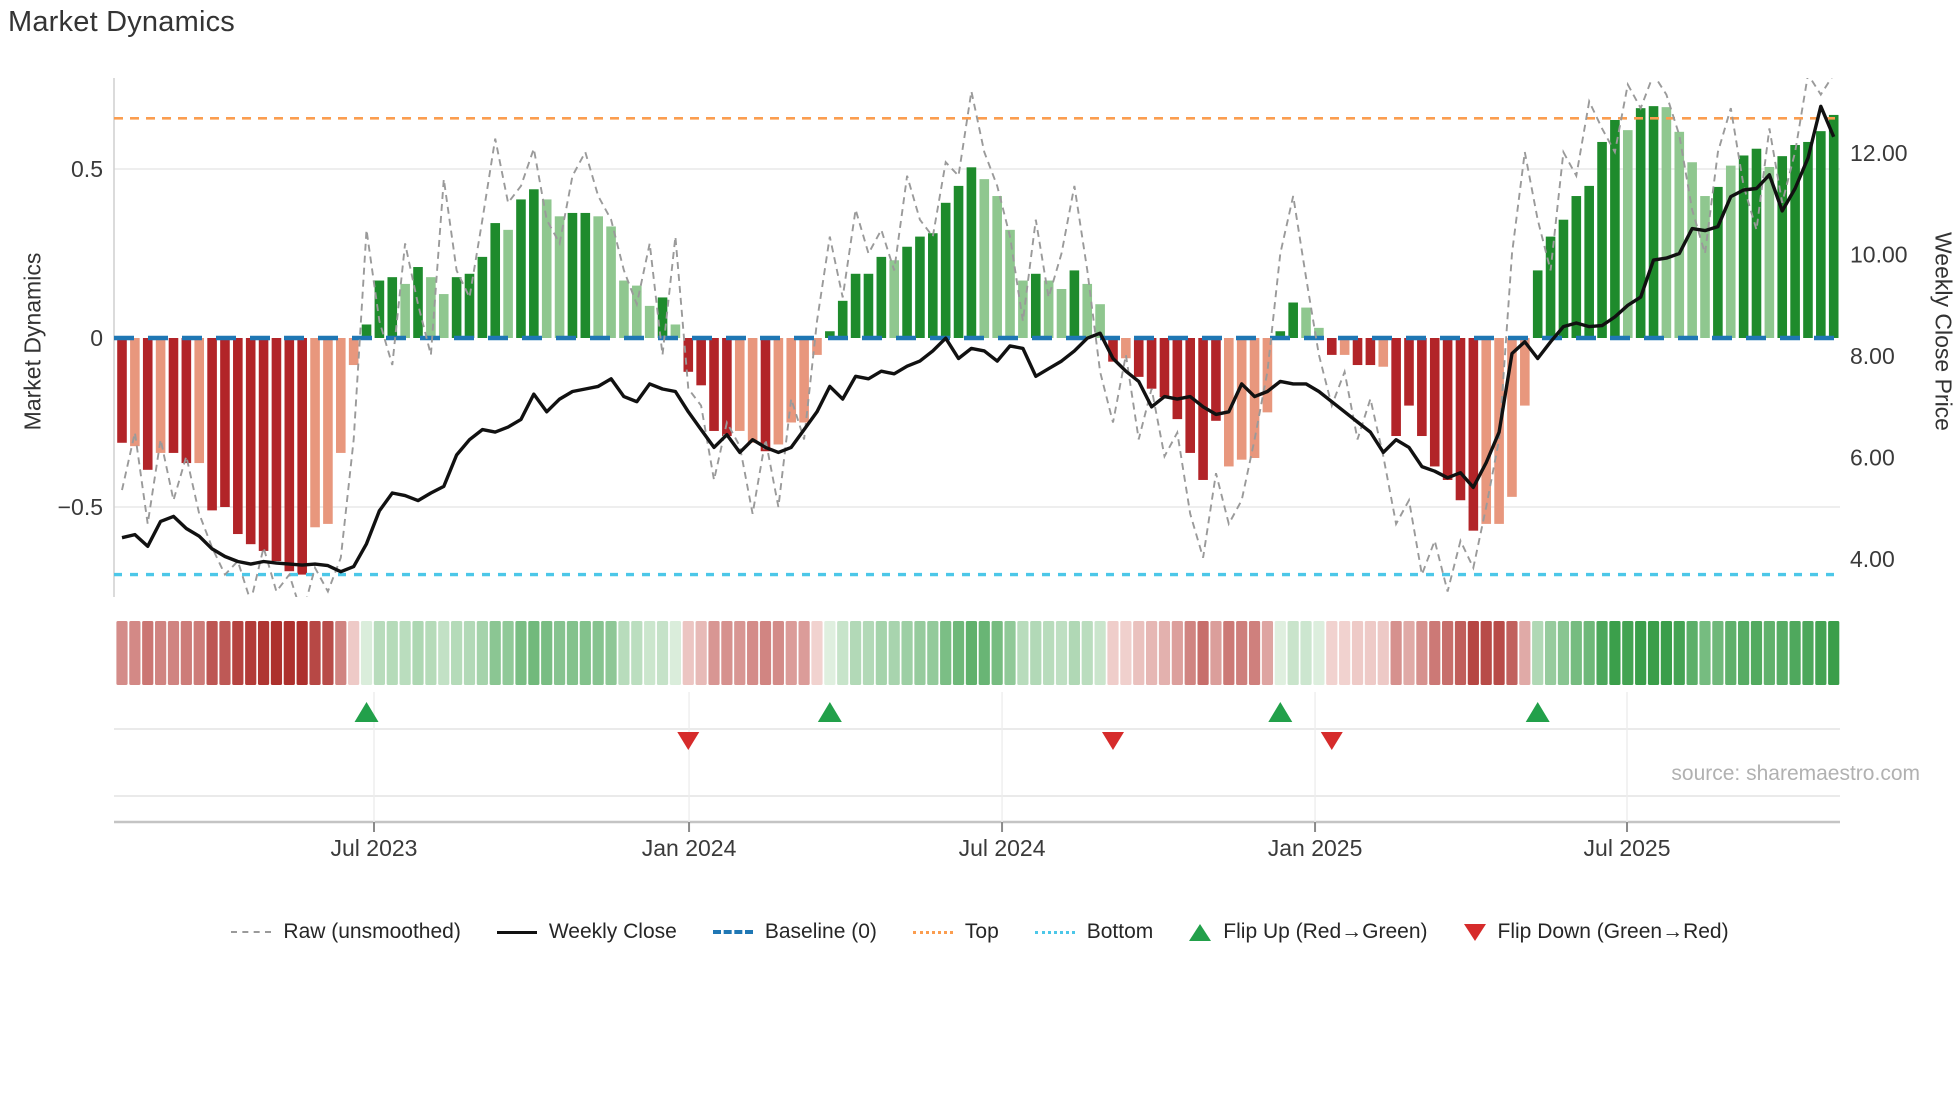 This screenshot has height=1102, width=1960. Describe the element at coordinates (80, 507) in the screenshot. I see `left-axis-tick-label: −0.5` at that location.